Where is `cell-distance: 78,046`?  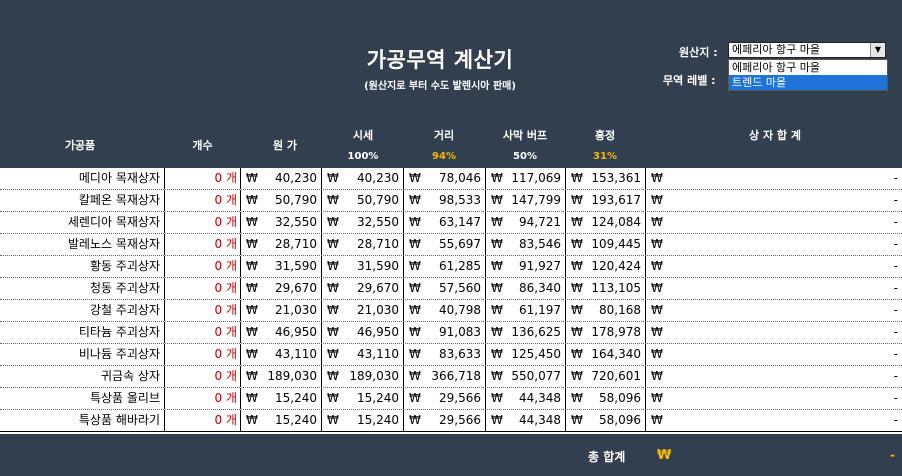 cell-distance: 78,046 is located at coordinates (455, 178).